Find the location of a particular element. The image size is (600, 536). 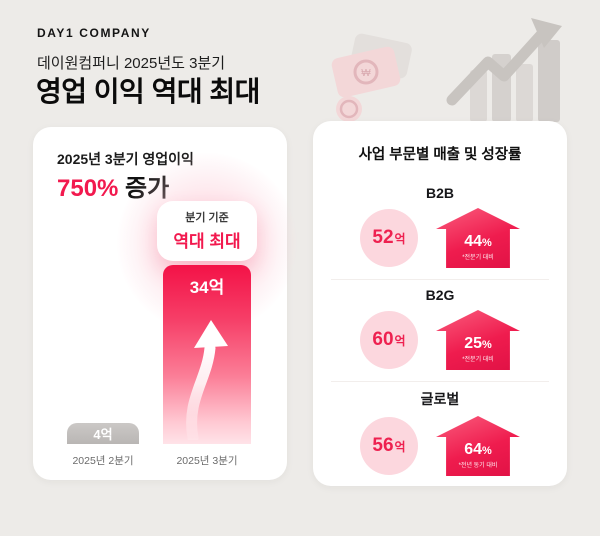

badge-subtext: 분기 기준 is located at coordinates (207, 218).